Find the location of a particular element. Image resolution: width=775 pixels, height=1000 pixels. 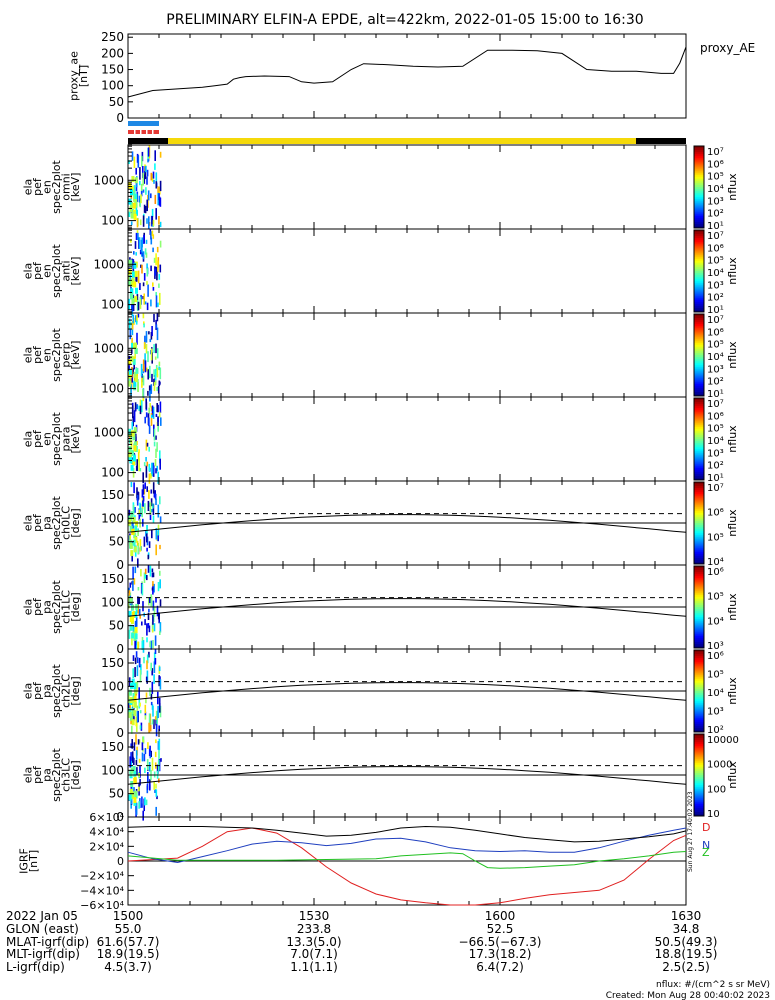

ela_pef_pa_spec2plot_ch3LC-ylabel-2: pa is located at coordinates (46, 775).